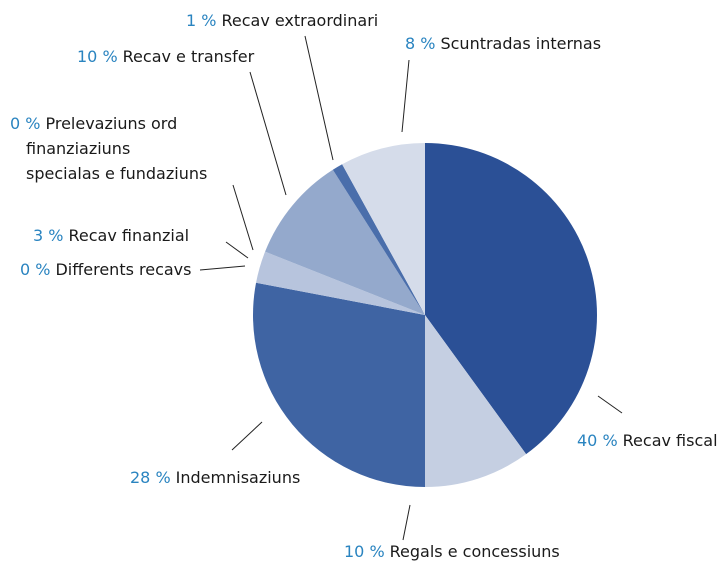 The height and width of the screenshot is (566, 728). I want to click on slice-name-line: finanziaziuns, so click(78, 148).